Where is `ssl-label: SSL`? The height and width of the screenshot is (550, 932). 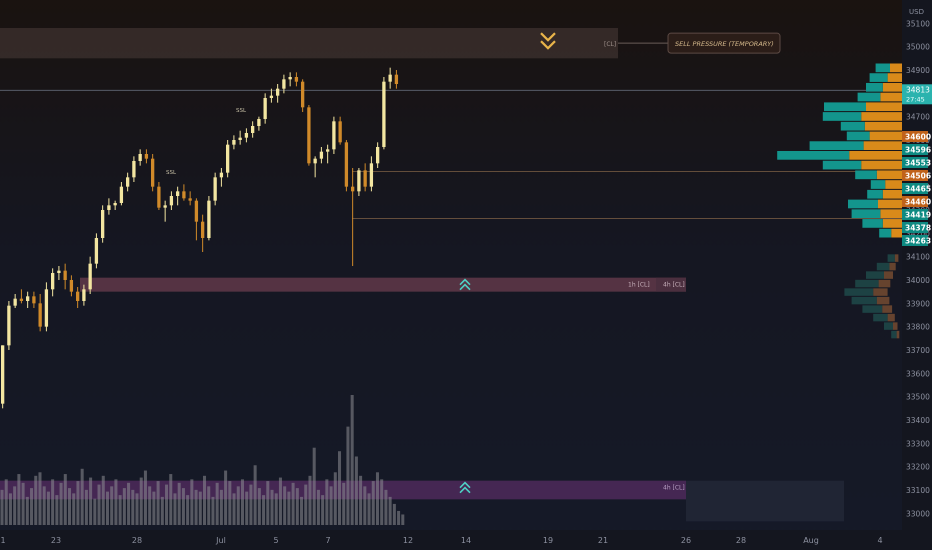 ssl-label: SSL is located at coordinates (241, 111).